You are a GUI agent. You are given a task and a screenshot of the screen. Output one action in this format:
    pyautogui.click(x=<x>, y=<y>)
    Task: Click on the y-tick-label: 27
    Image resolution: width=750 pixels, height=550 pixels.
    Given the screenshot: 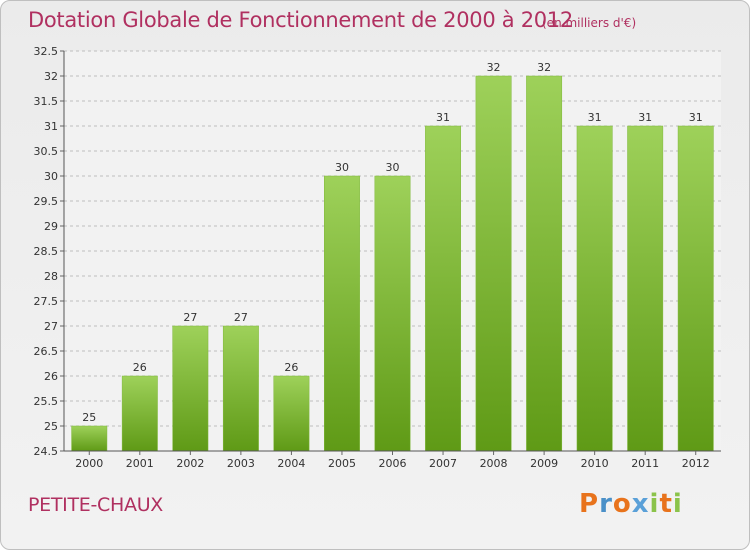 What is the action you would take?
    pyautogui.click(x=51, y=326)
    